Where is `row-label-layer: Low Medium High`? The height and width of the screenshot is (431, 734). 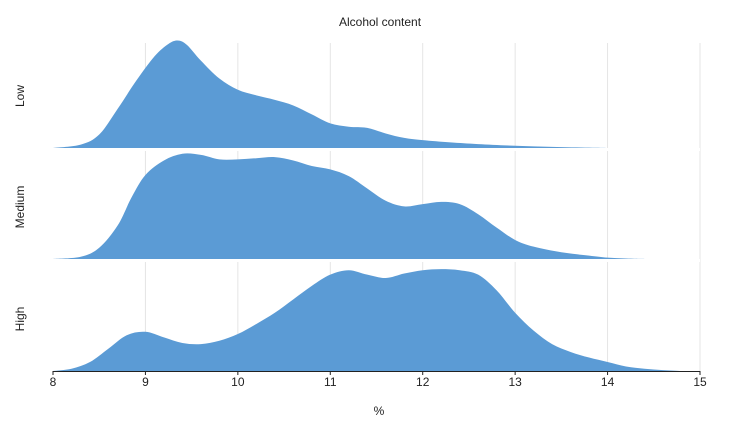
row-label-layer: Low Medium High is located at coordinates (20, 208).